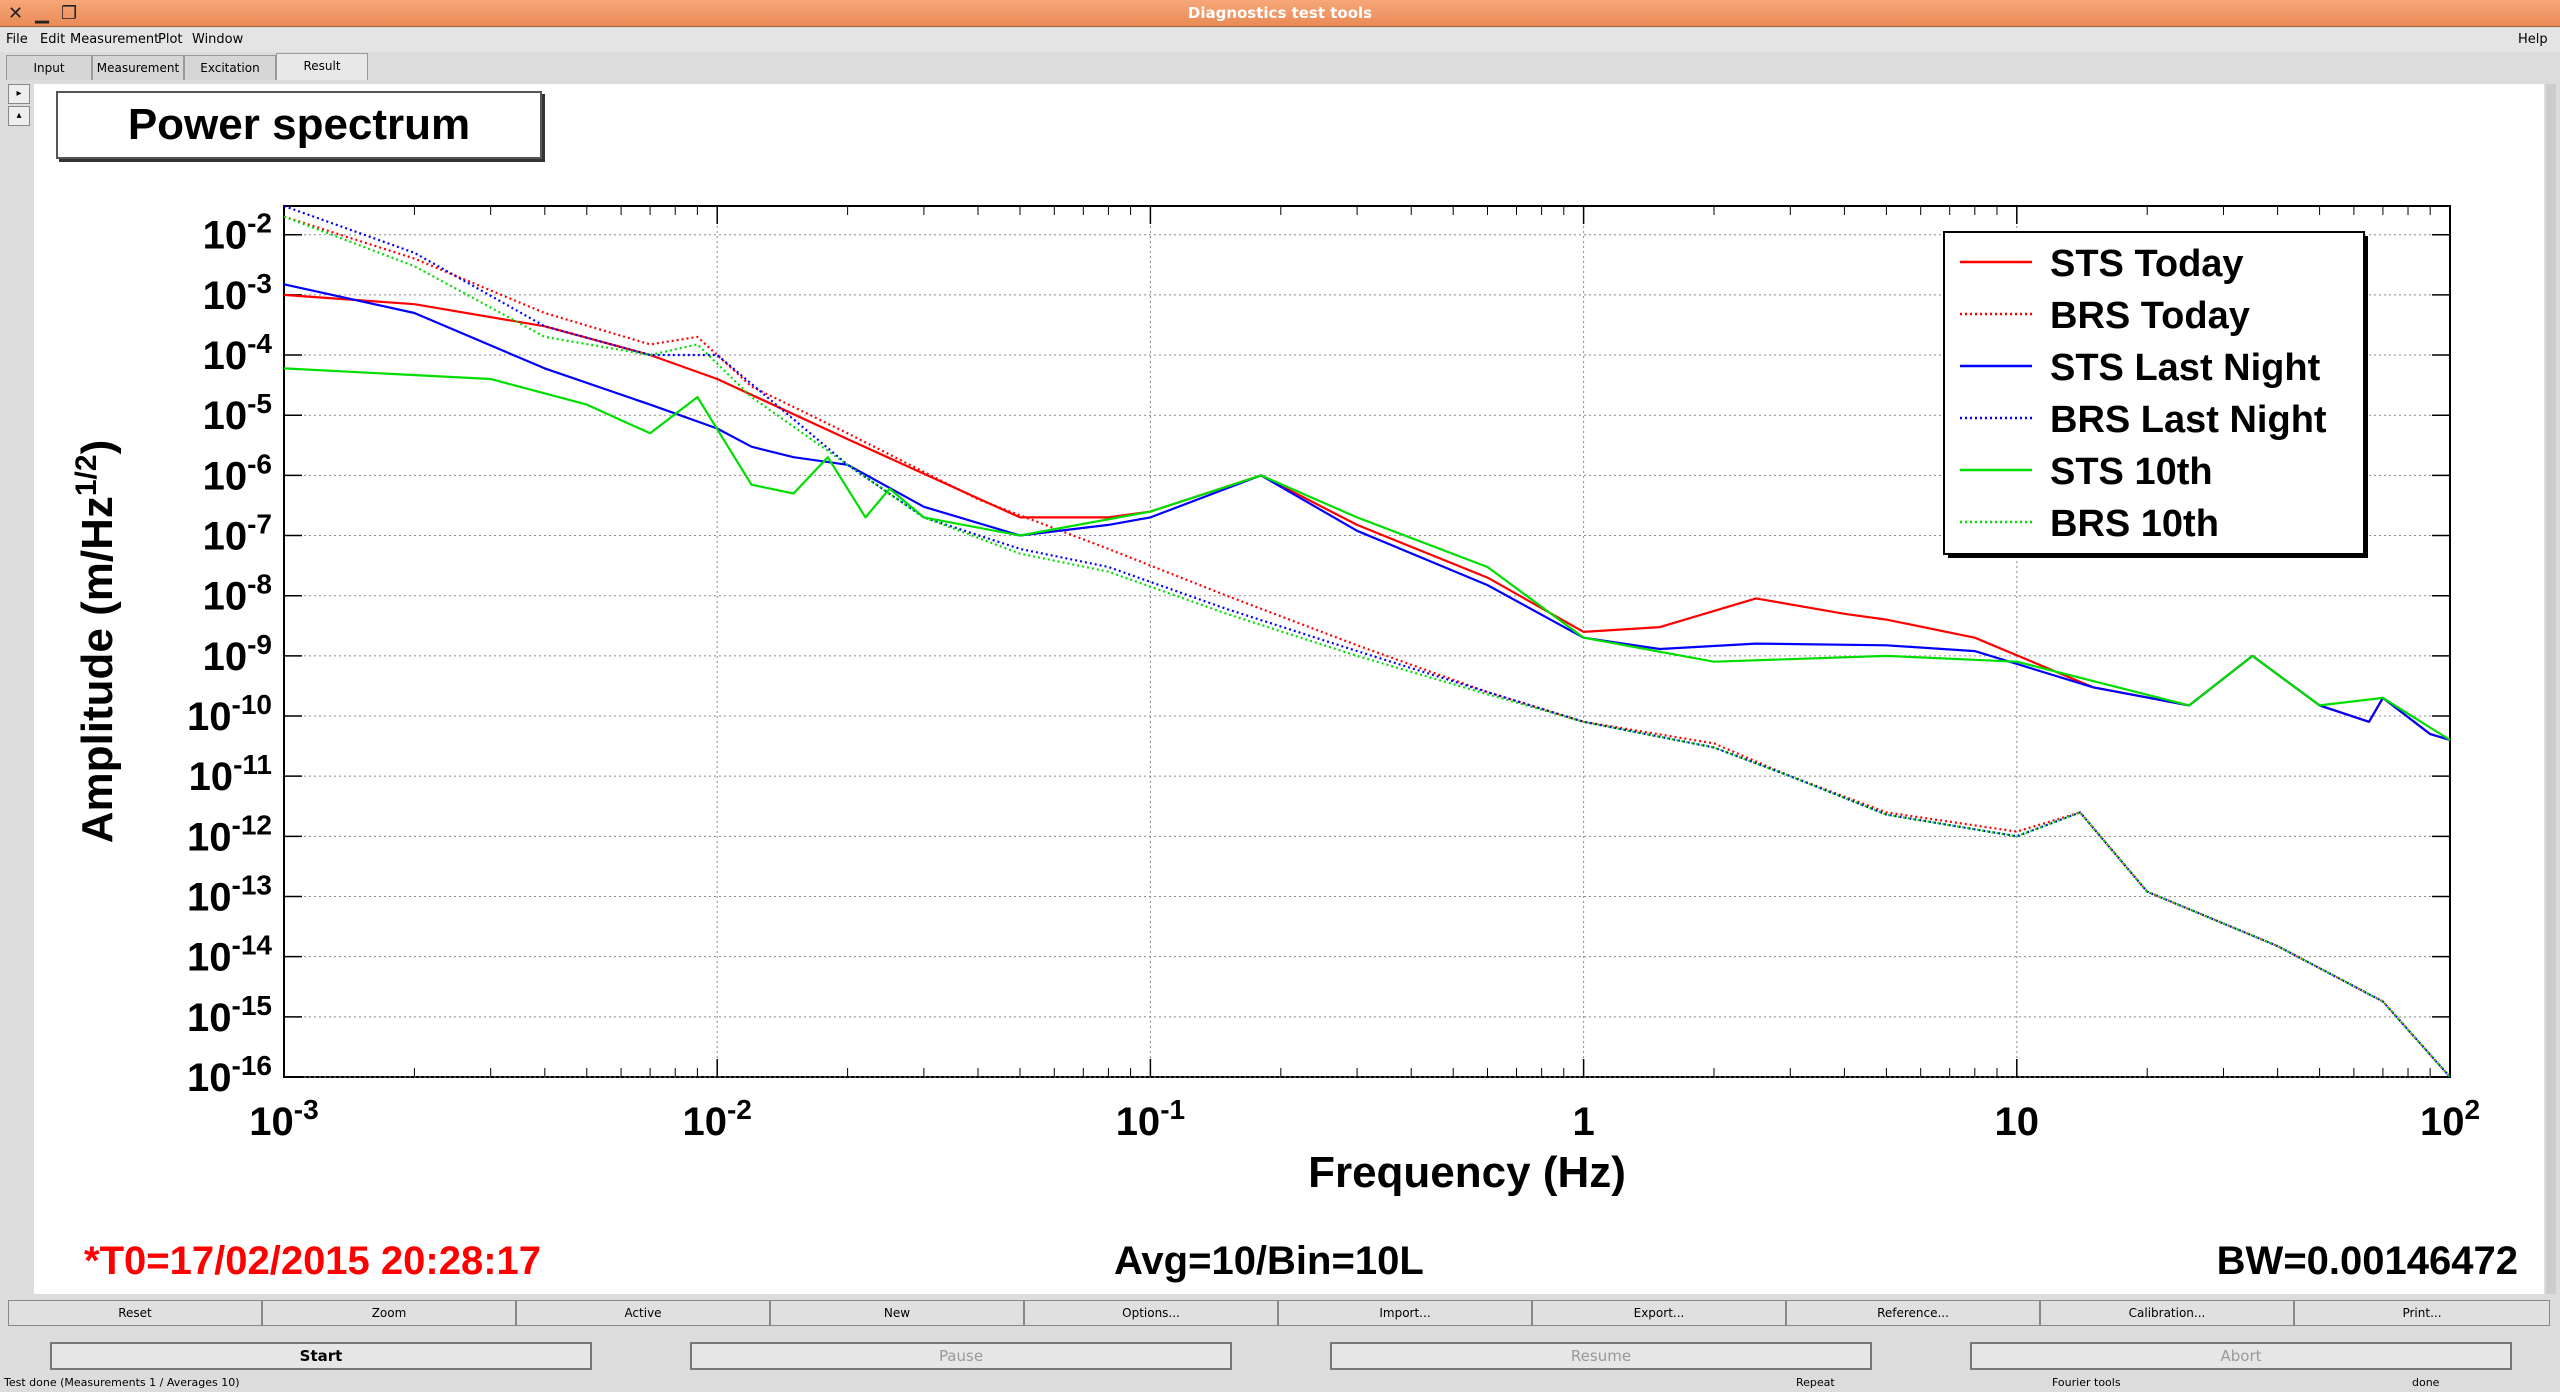 The image size is (2560, 1392). What do you see at coordinates (1280, 40) in the screenshot?
I see `menu-bar: File Edit Measurement Plot Window Help` at bounding box center [1280, 40].